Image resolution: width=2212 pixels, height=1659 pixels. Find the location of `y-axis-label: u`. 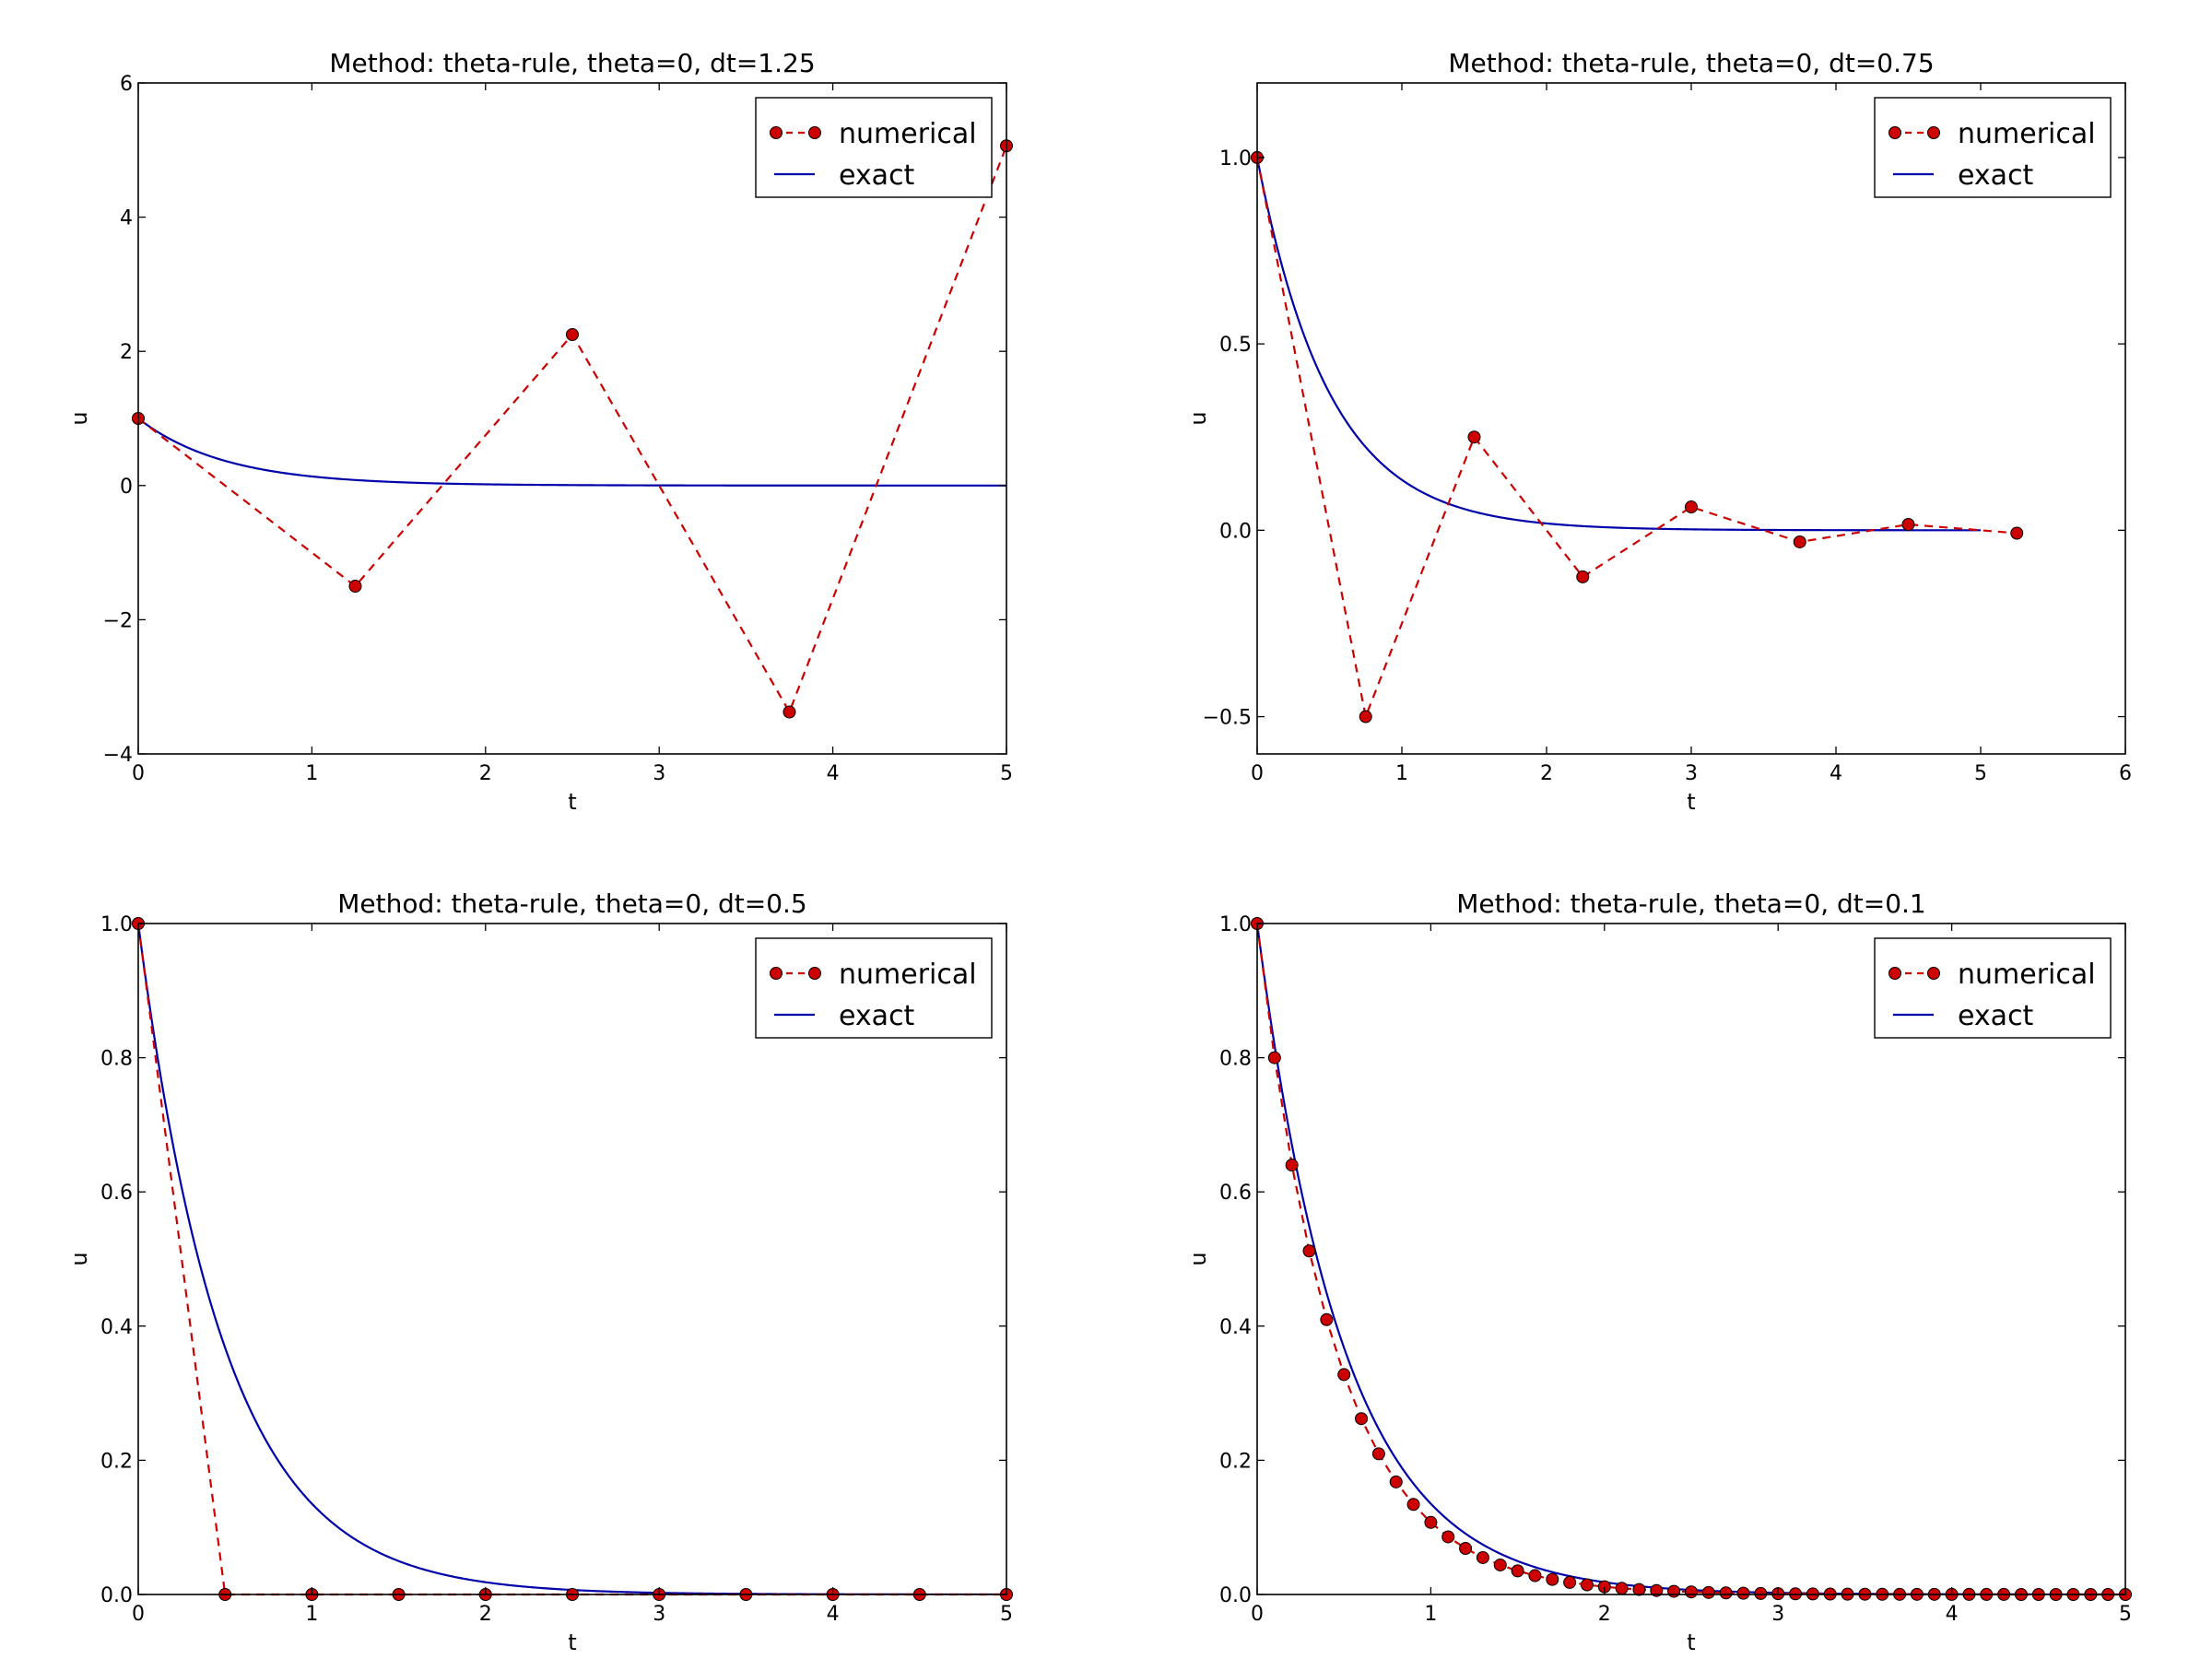

y-axis-label: u is located at coordinates (79, 418).